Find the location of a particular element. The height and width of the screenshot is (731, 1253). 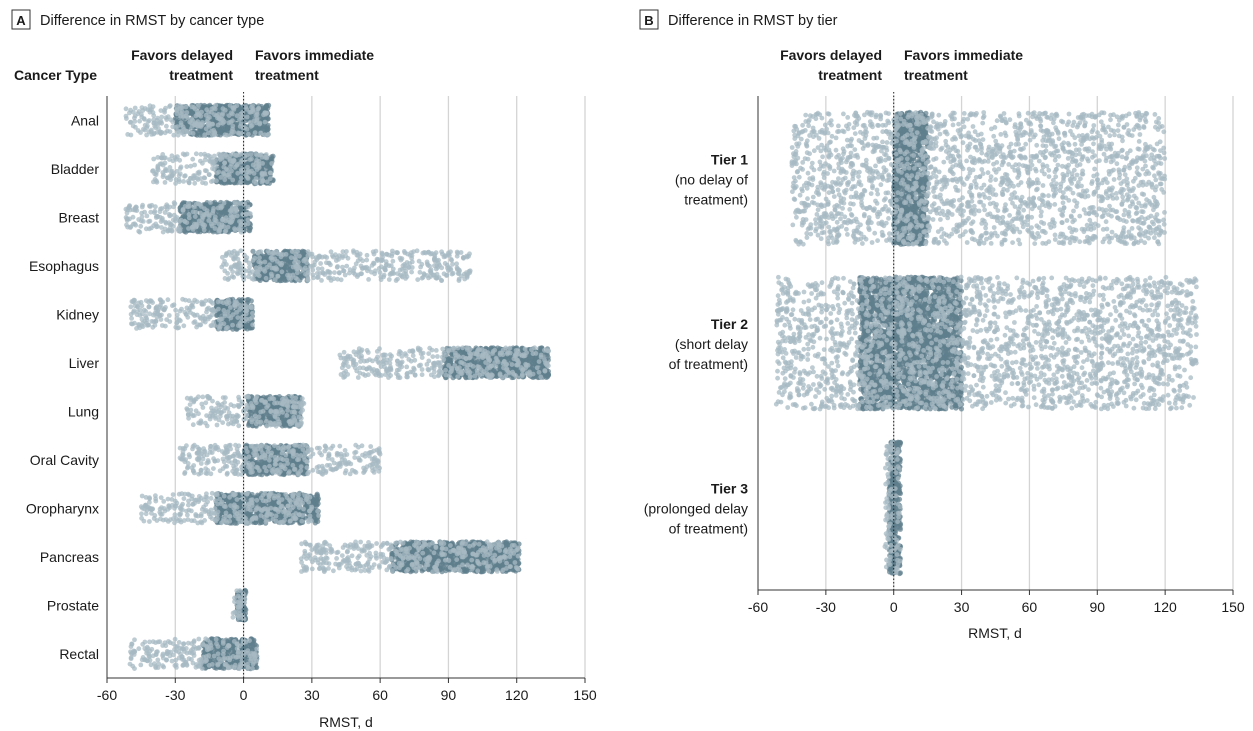

dot-group-breast is located at coordinates (188, 217).